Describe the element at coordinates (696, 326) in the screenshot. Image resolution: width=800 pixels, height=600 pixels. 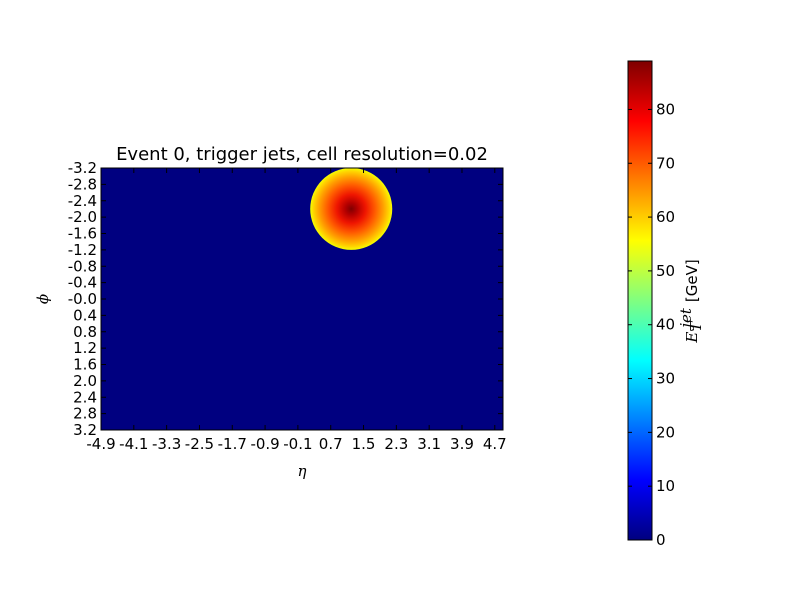
I see `colorbar-label-subscript: T` at that location.